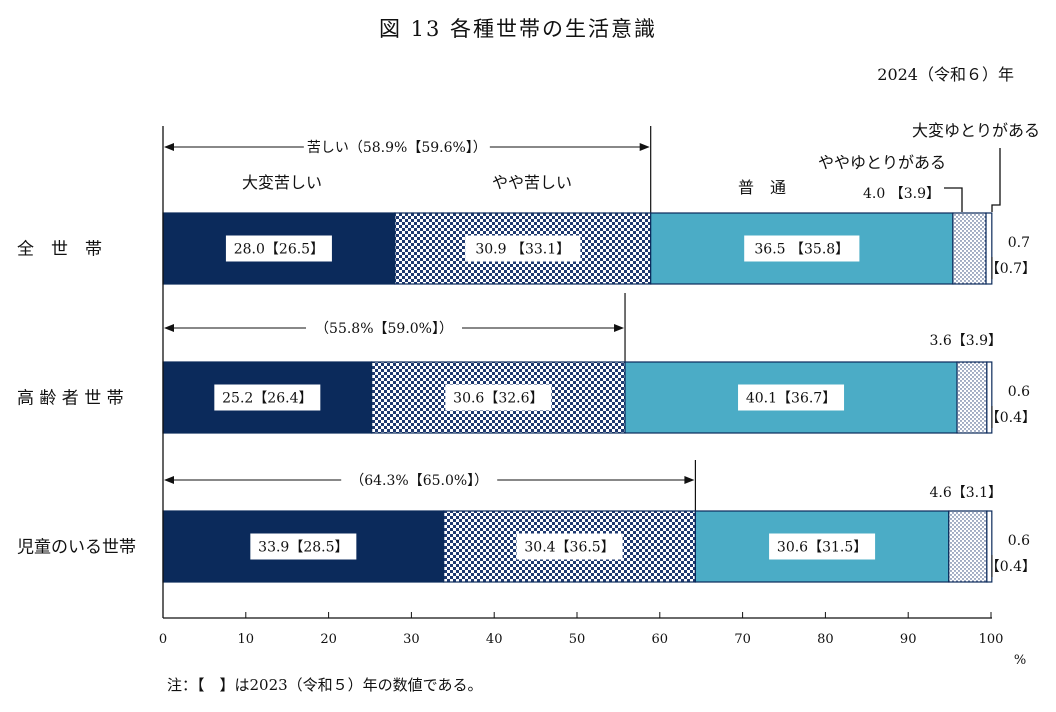 Image resolution: width=1056 pixels, height=712 pixels. What do you see at coordinates (518, 29) in the screenshot?
I see `chart-title: 図 13 各種世帯の生活意識` at bounding box center [518, 29].